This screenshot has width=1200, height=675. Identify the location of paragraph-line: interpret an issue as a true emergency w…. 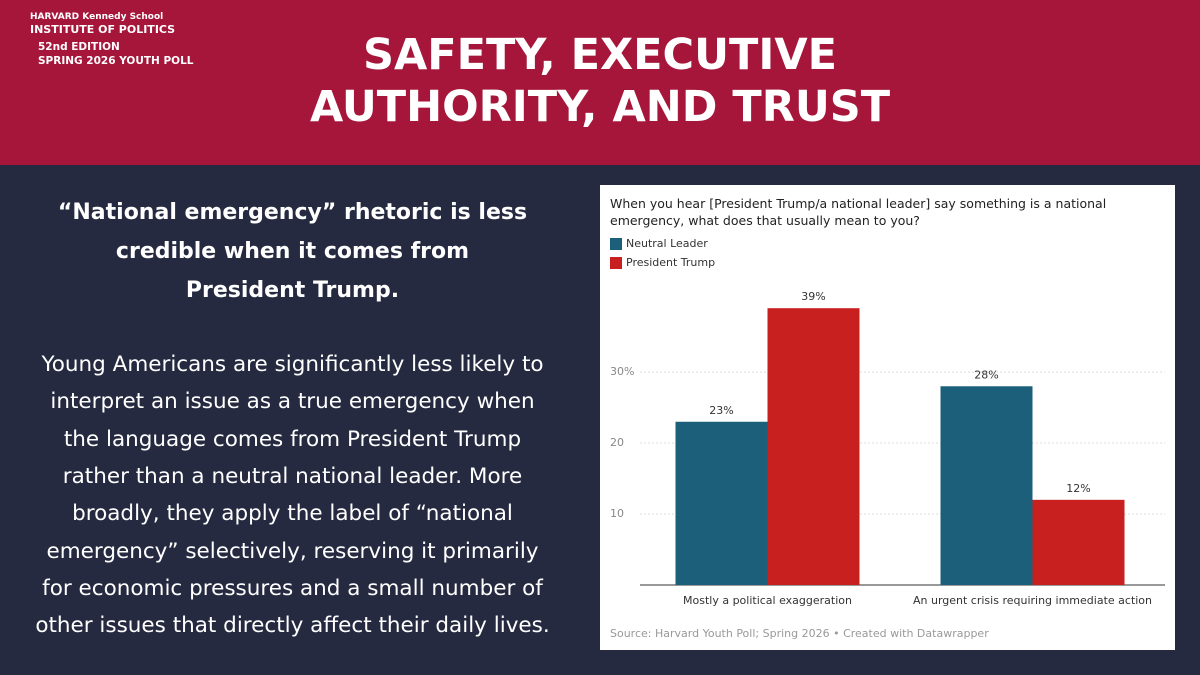
(292, 402).